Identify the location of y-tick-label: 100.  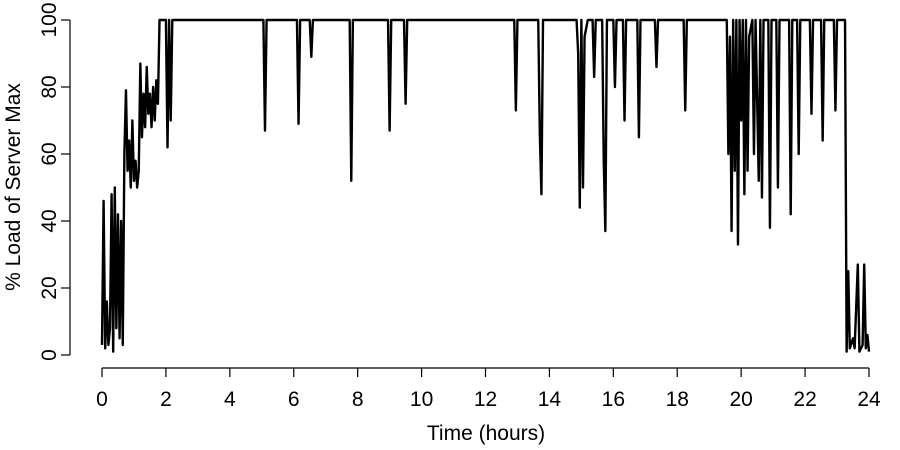
(49, 19).